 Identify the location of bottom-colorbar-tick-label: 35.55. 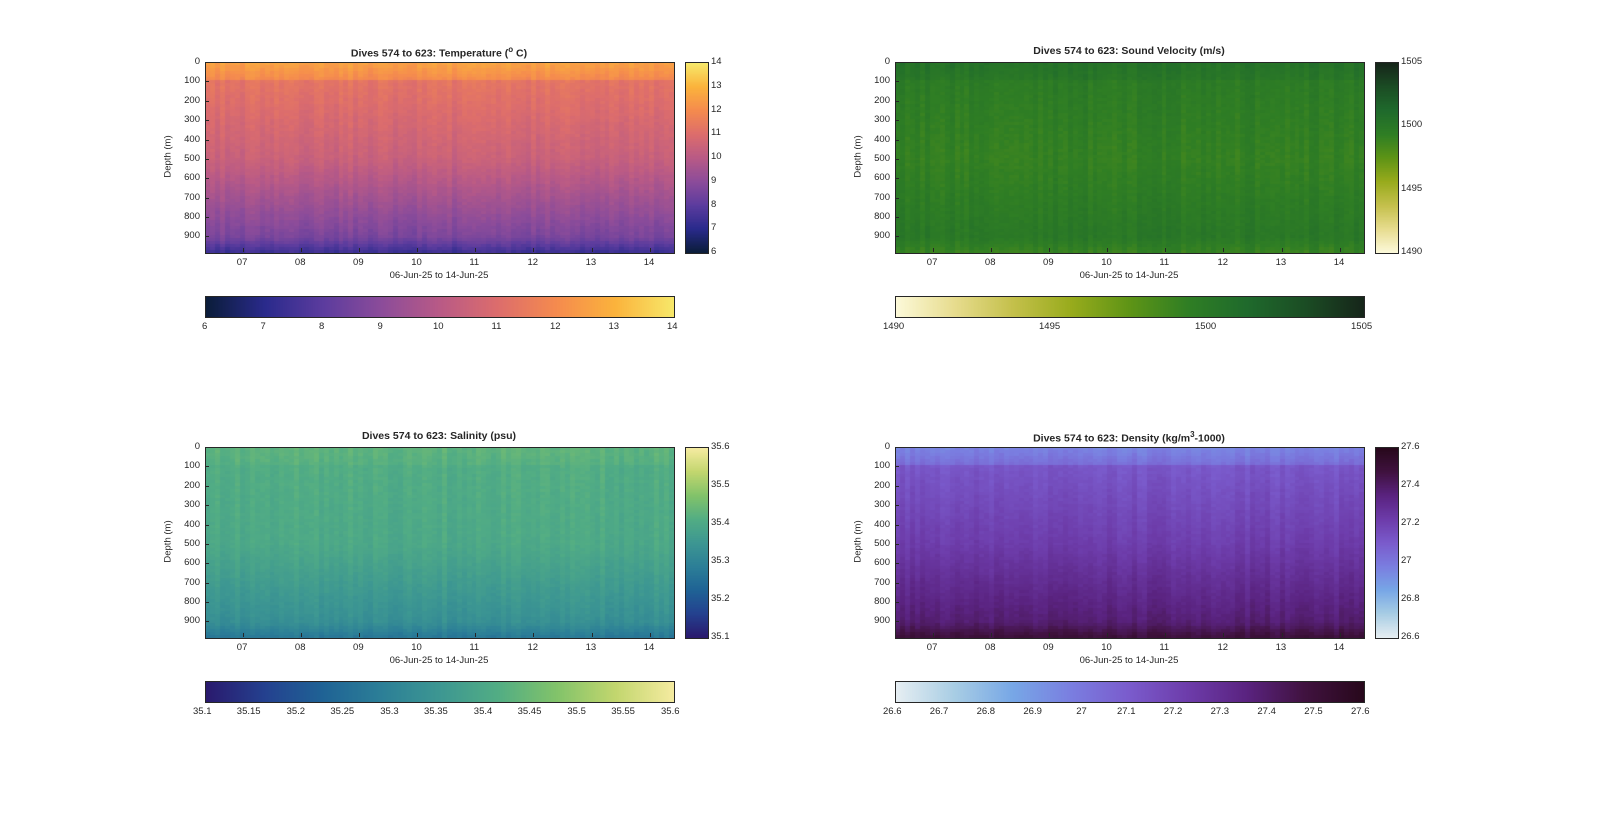
(623, 711).